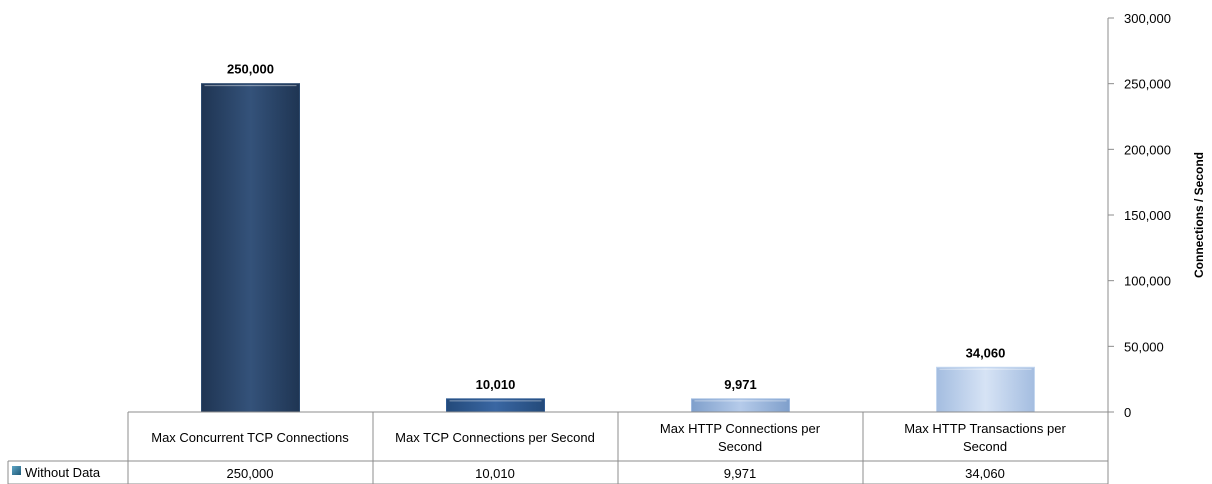  I want to click on legend-key-swatch, so click(16, 470).